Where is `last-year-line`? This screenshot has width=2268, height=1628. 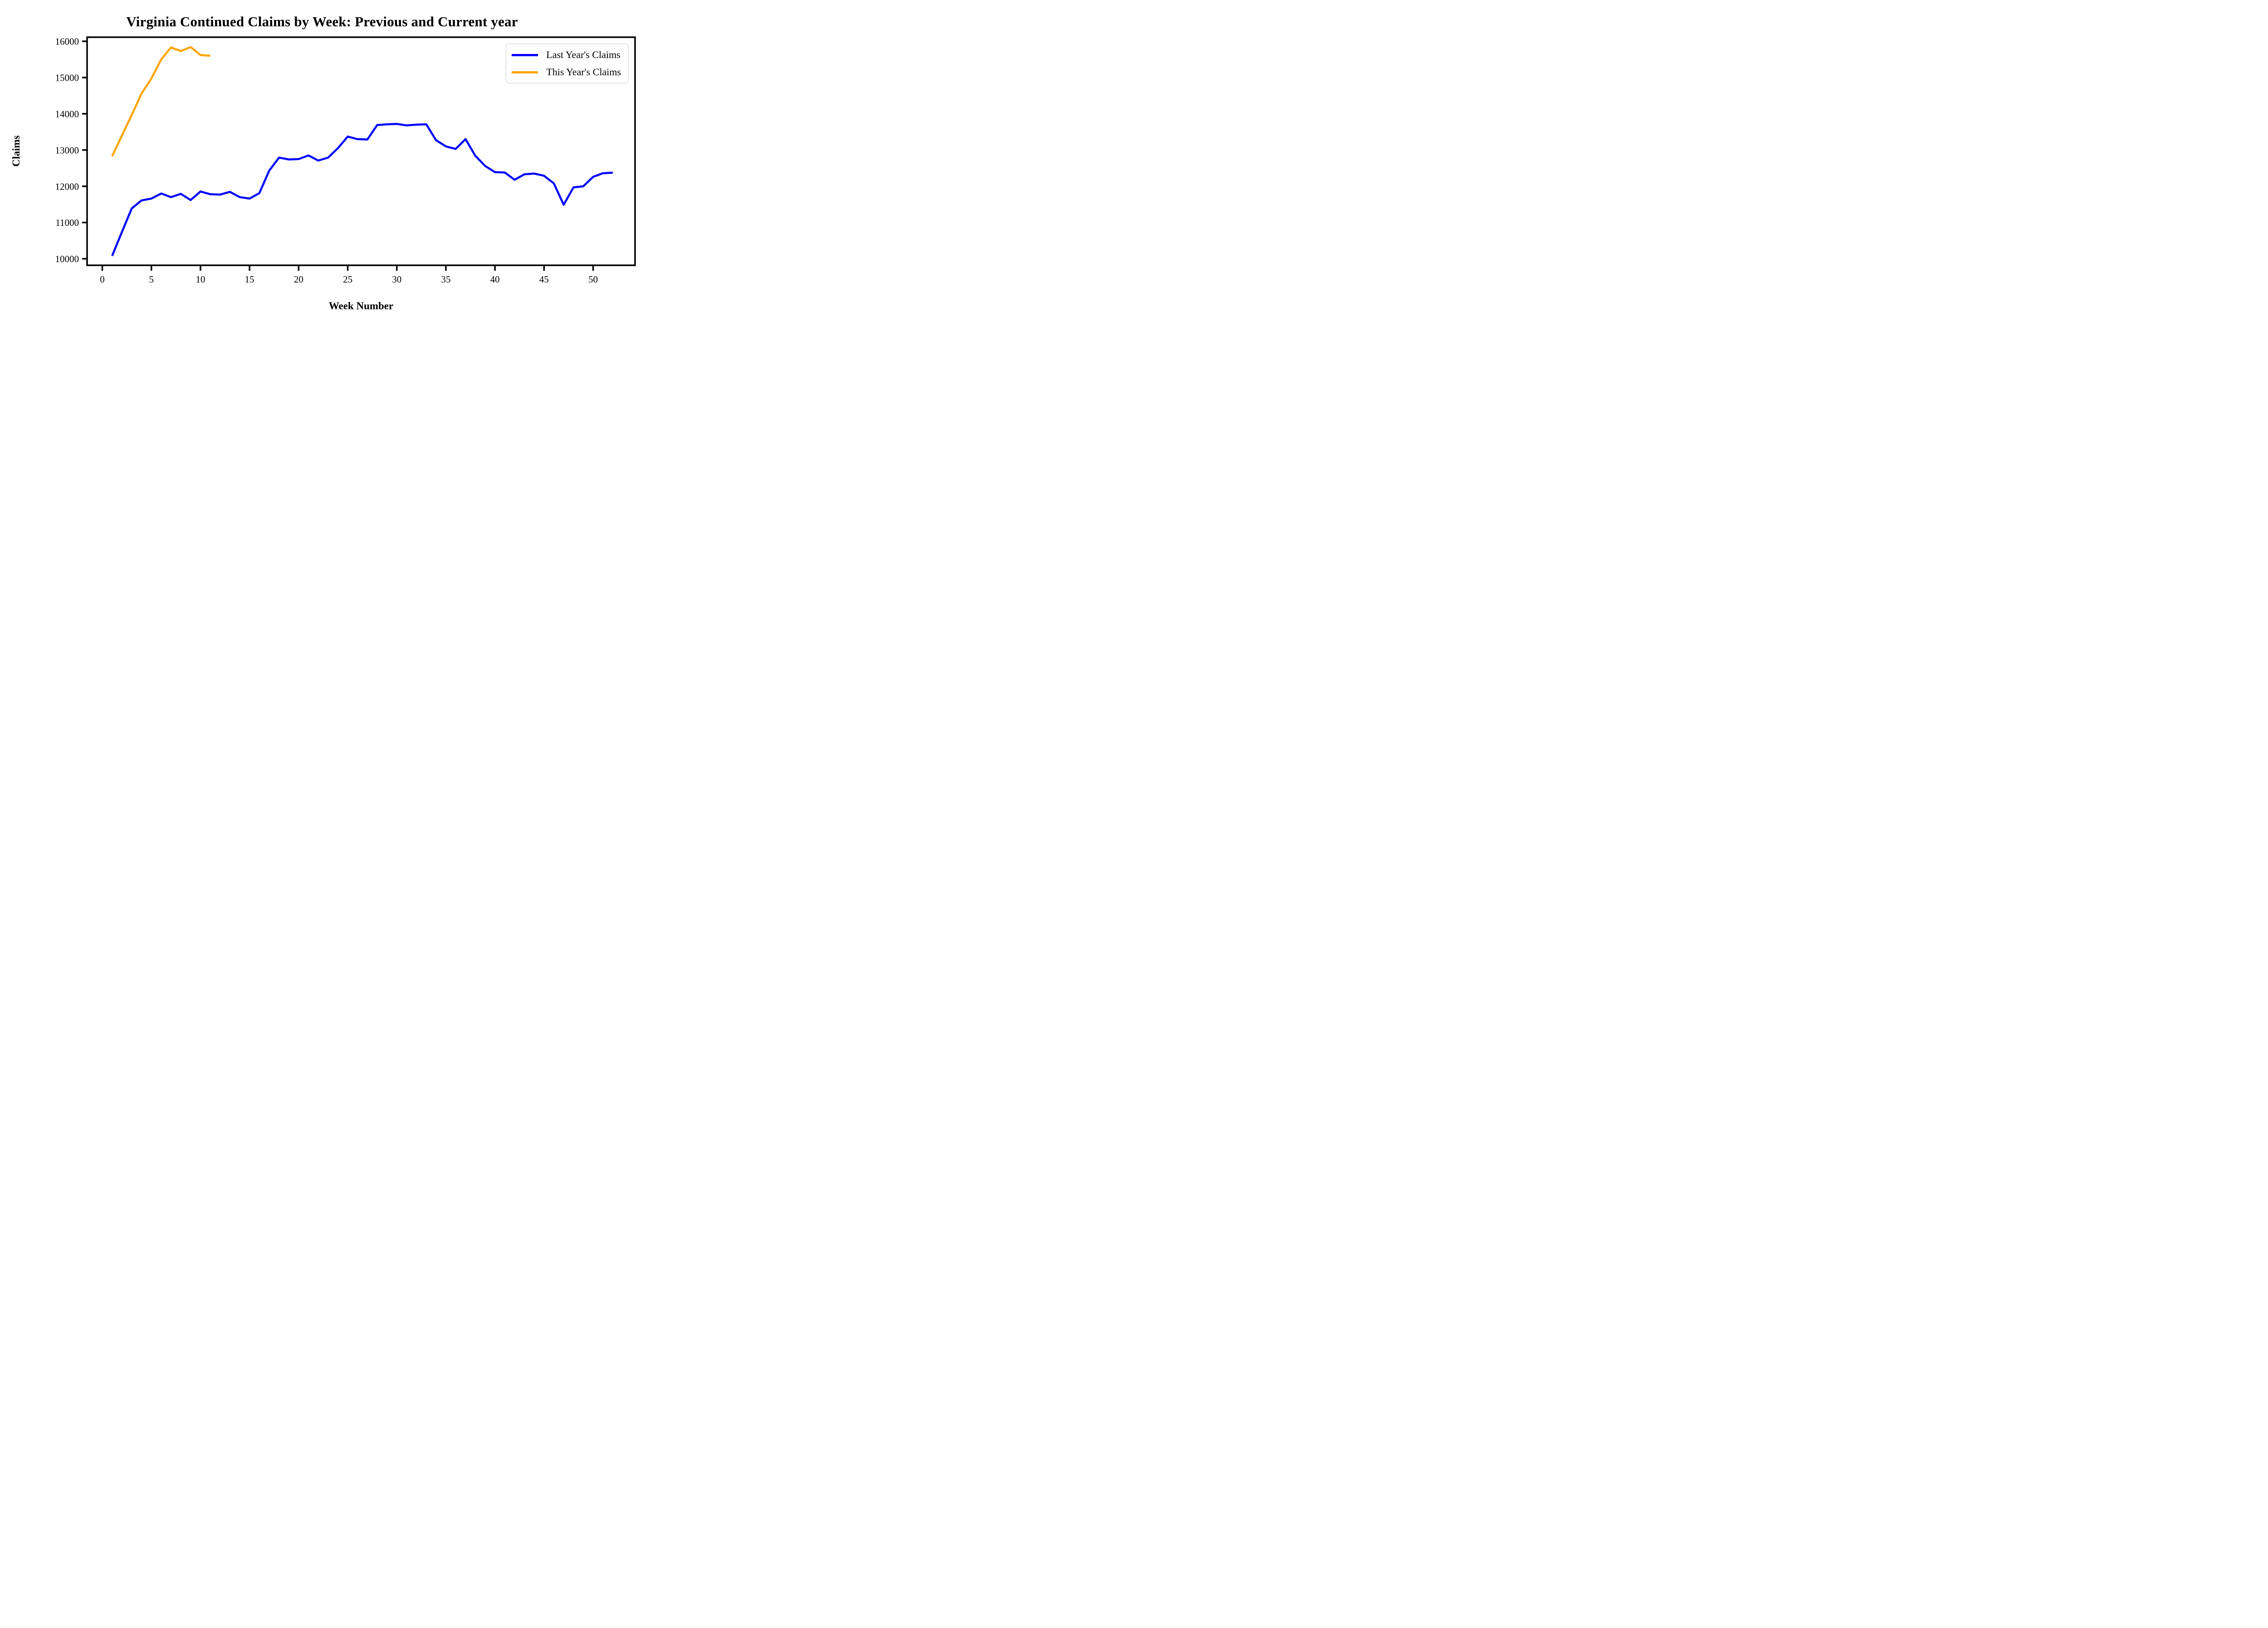
last-year-line is located at coordinates (362, 190).